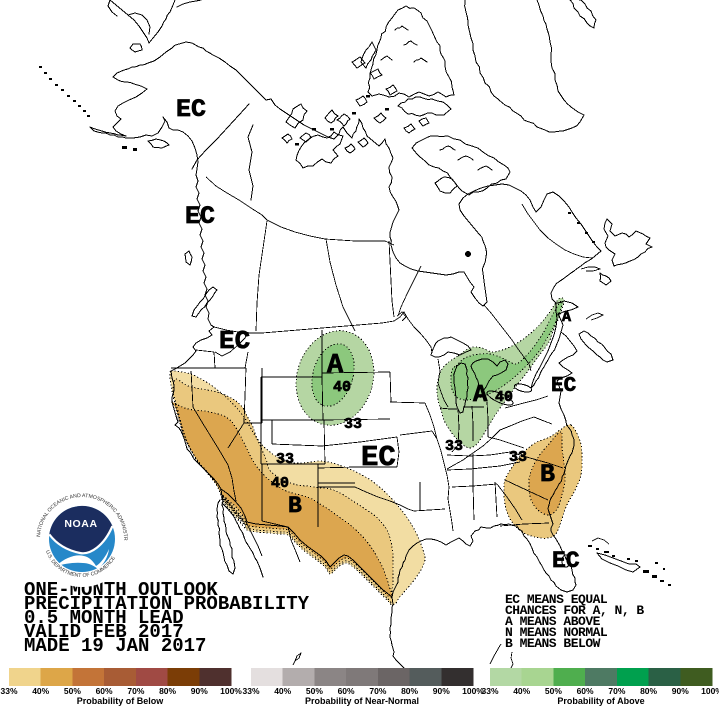  I want to click on svg-text: MADE 19 JAN 2017, so click(115, 646).